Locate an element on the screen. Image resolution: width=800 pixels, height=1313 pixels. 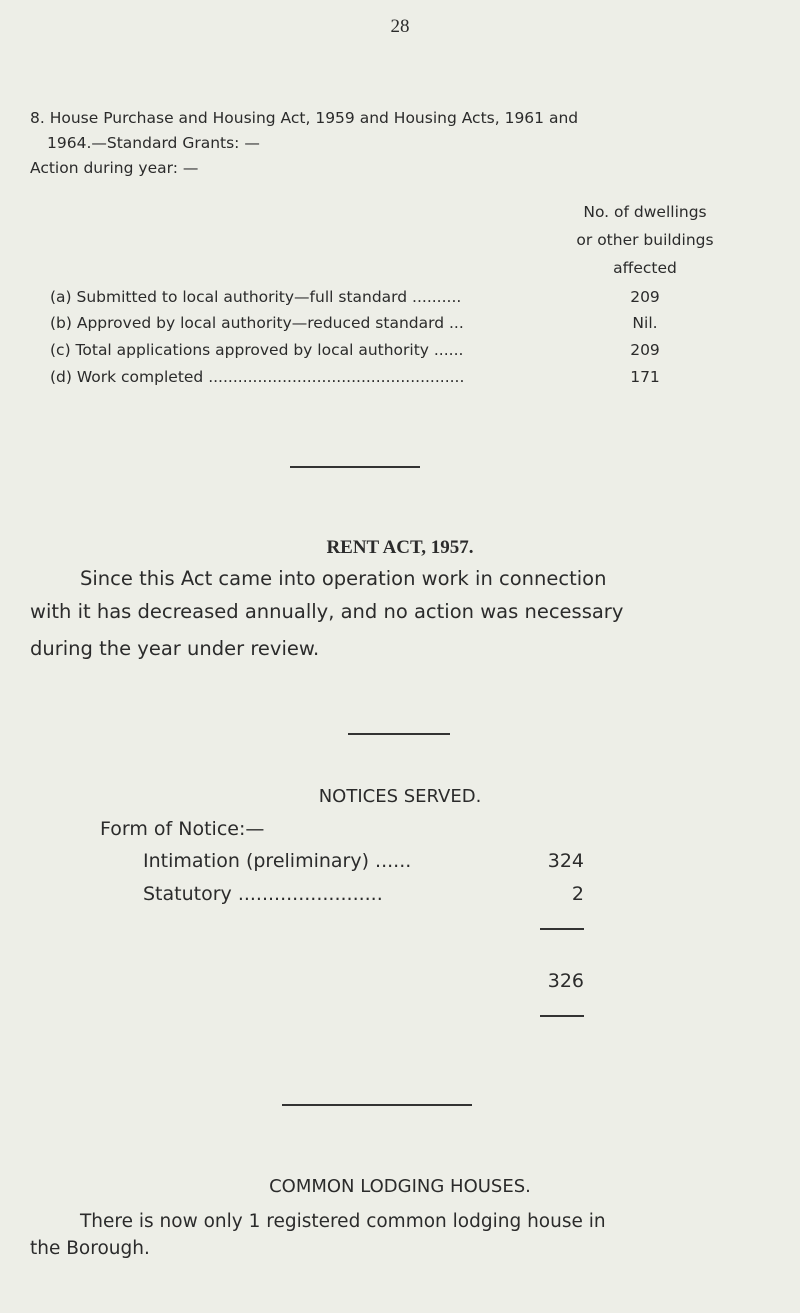
page-number: 28 is located at coordinates (400, 26).